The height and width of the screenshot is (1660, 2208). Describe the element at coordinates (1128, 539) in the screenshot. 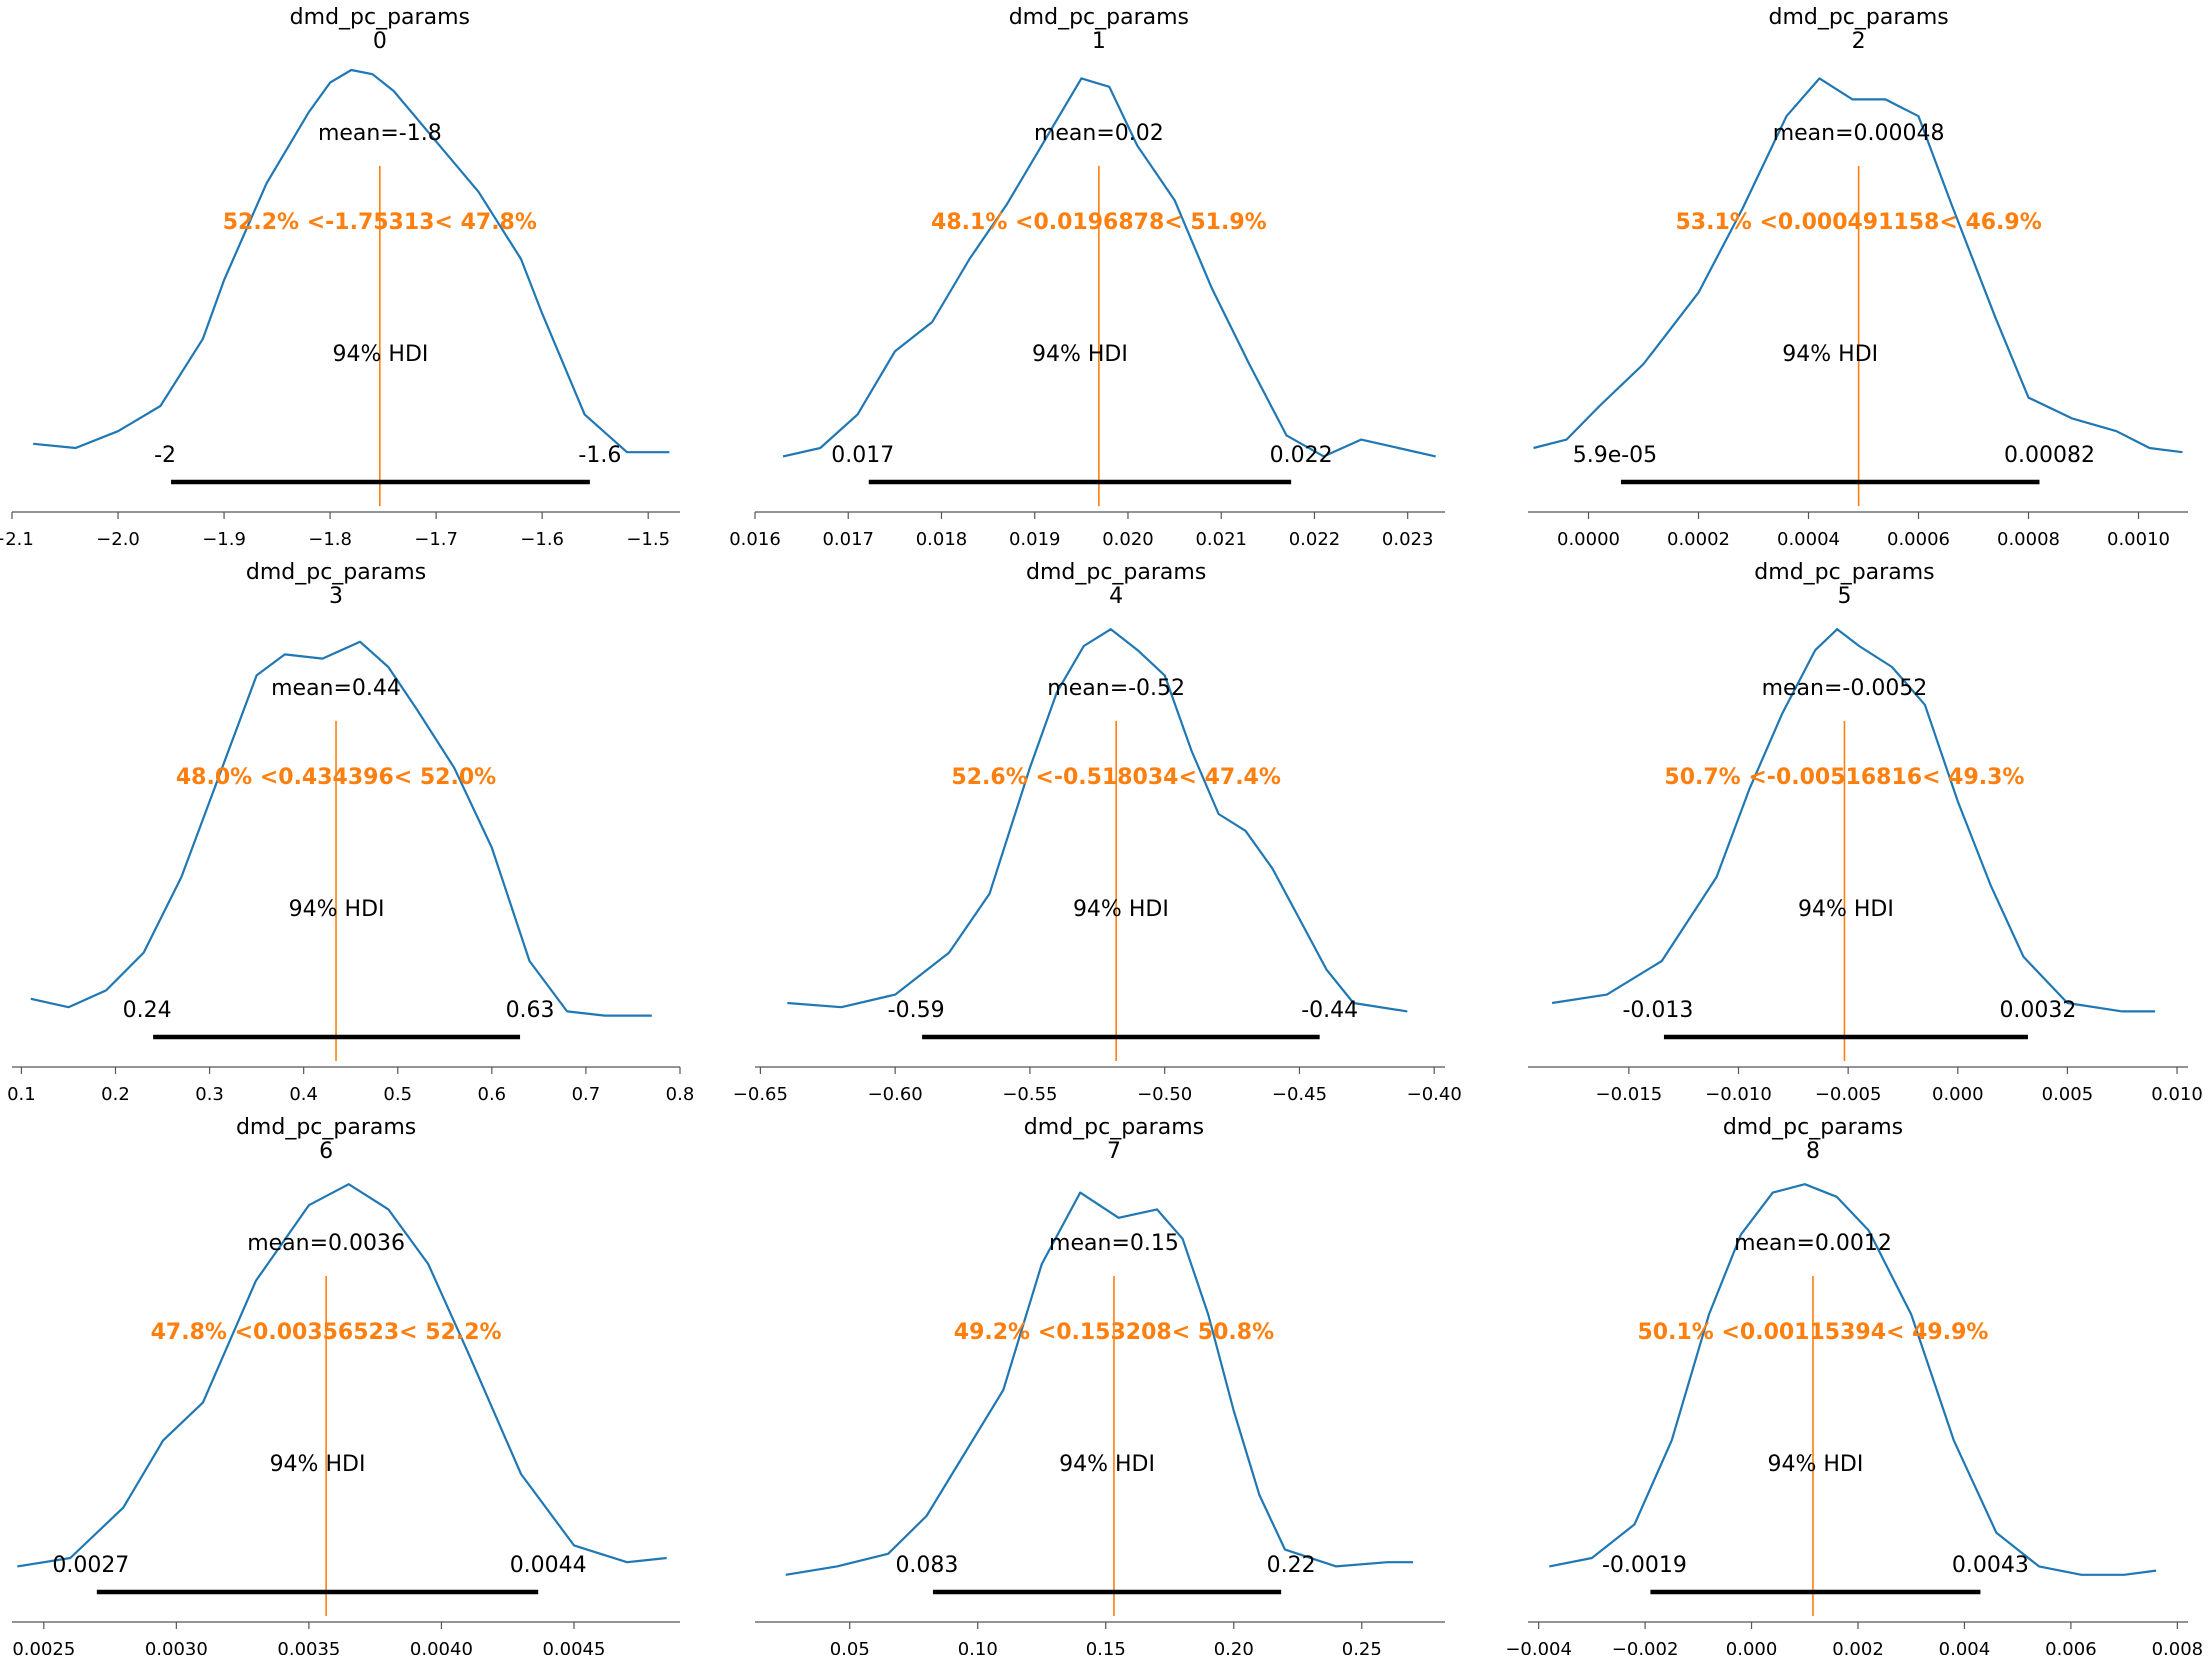

I see `x-tick-label: 0.020` at that location.